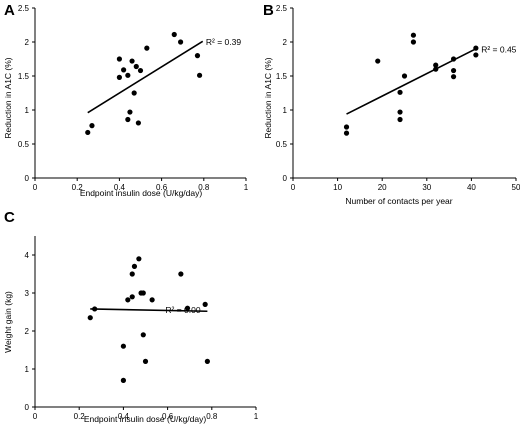 The height and width of the screenshot is (430, 520). I want to click on panel-a-x-tick-label: 0.6, so click(162, 187).